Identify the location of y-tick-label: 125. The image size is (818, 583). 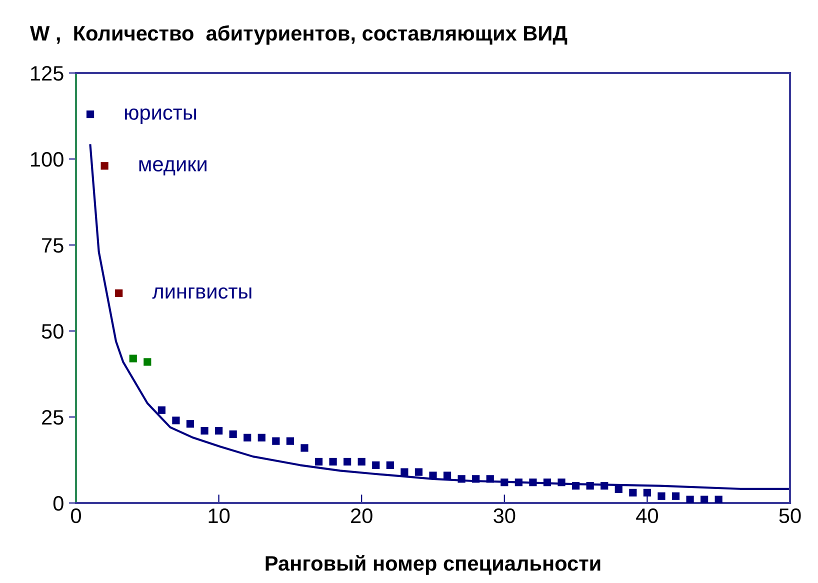
(47, 73).